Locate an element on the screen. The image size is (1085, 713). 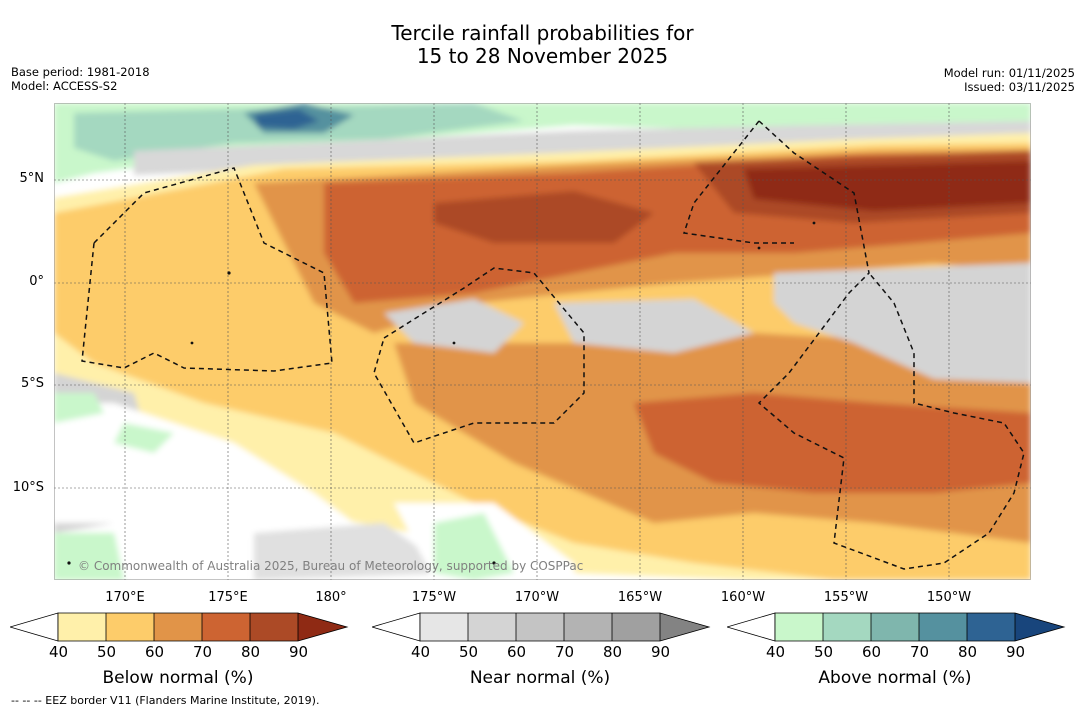
above-normal-region-sw is located at coordinates (89, 556).